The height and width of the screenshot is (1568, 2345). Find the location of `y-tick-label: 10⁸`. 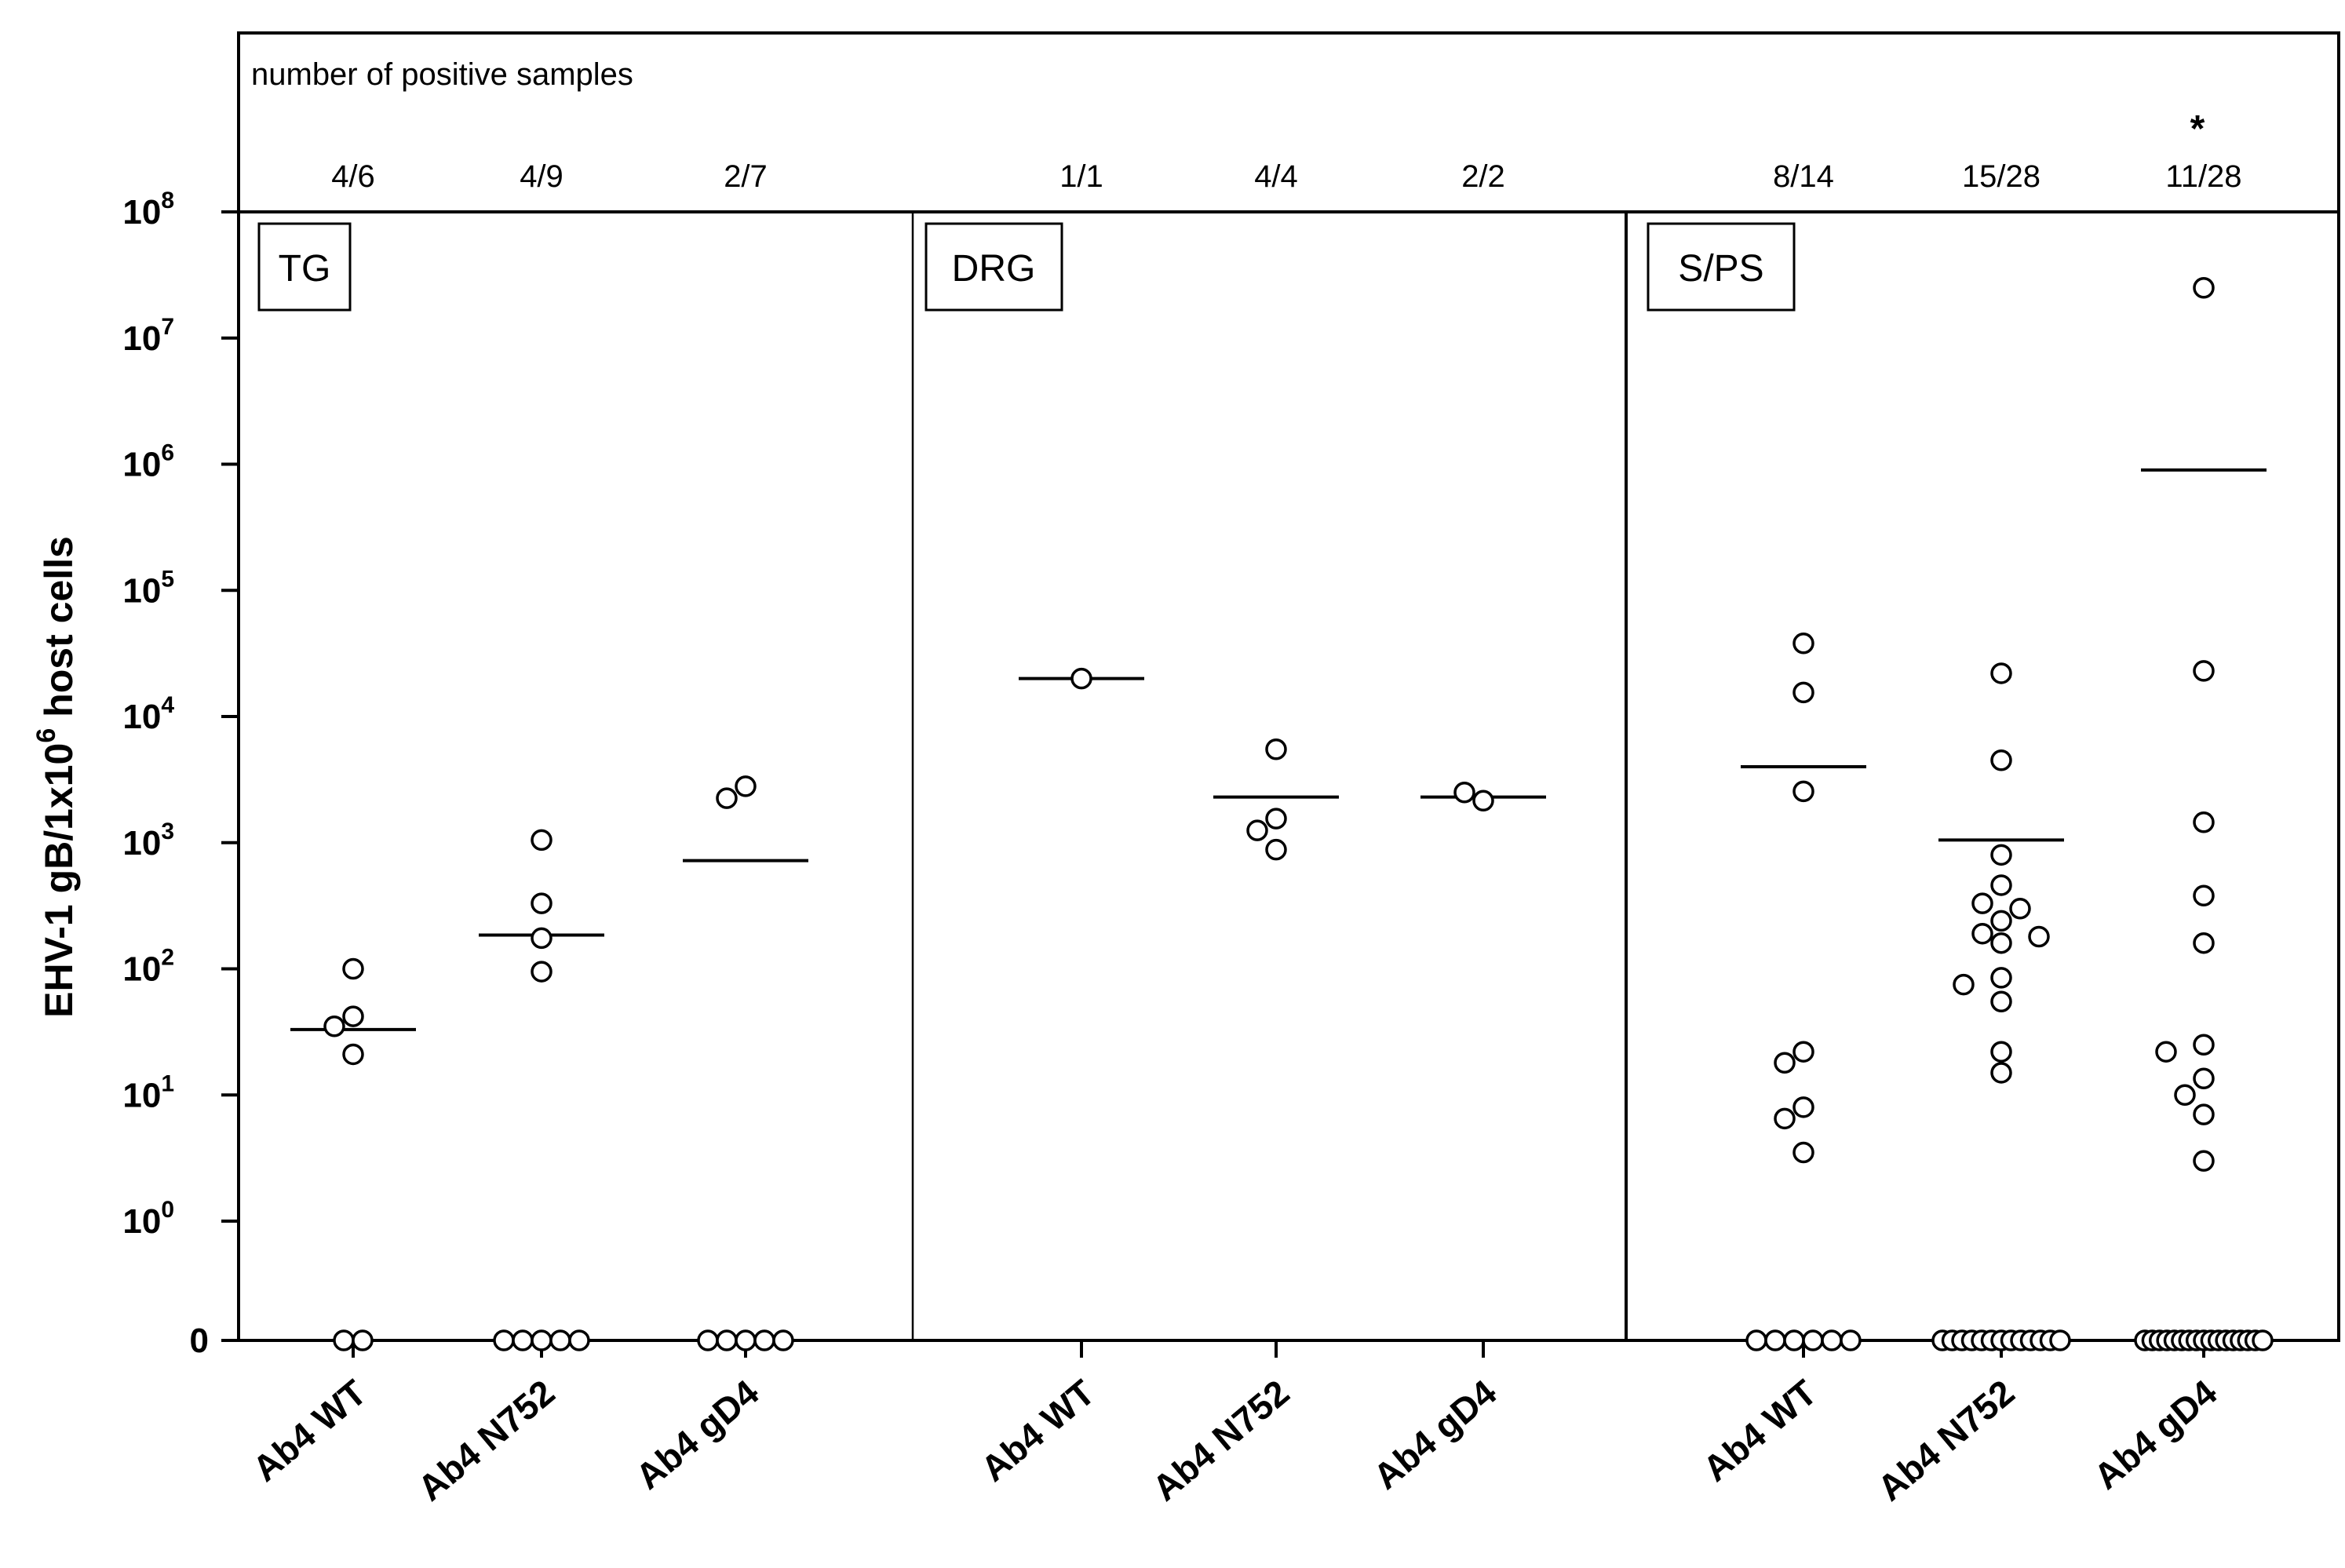

y-tick-label: 10⁸ is located at coordinates (148, 210).